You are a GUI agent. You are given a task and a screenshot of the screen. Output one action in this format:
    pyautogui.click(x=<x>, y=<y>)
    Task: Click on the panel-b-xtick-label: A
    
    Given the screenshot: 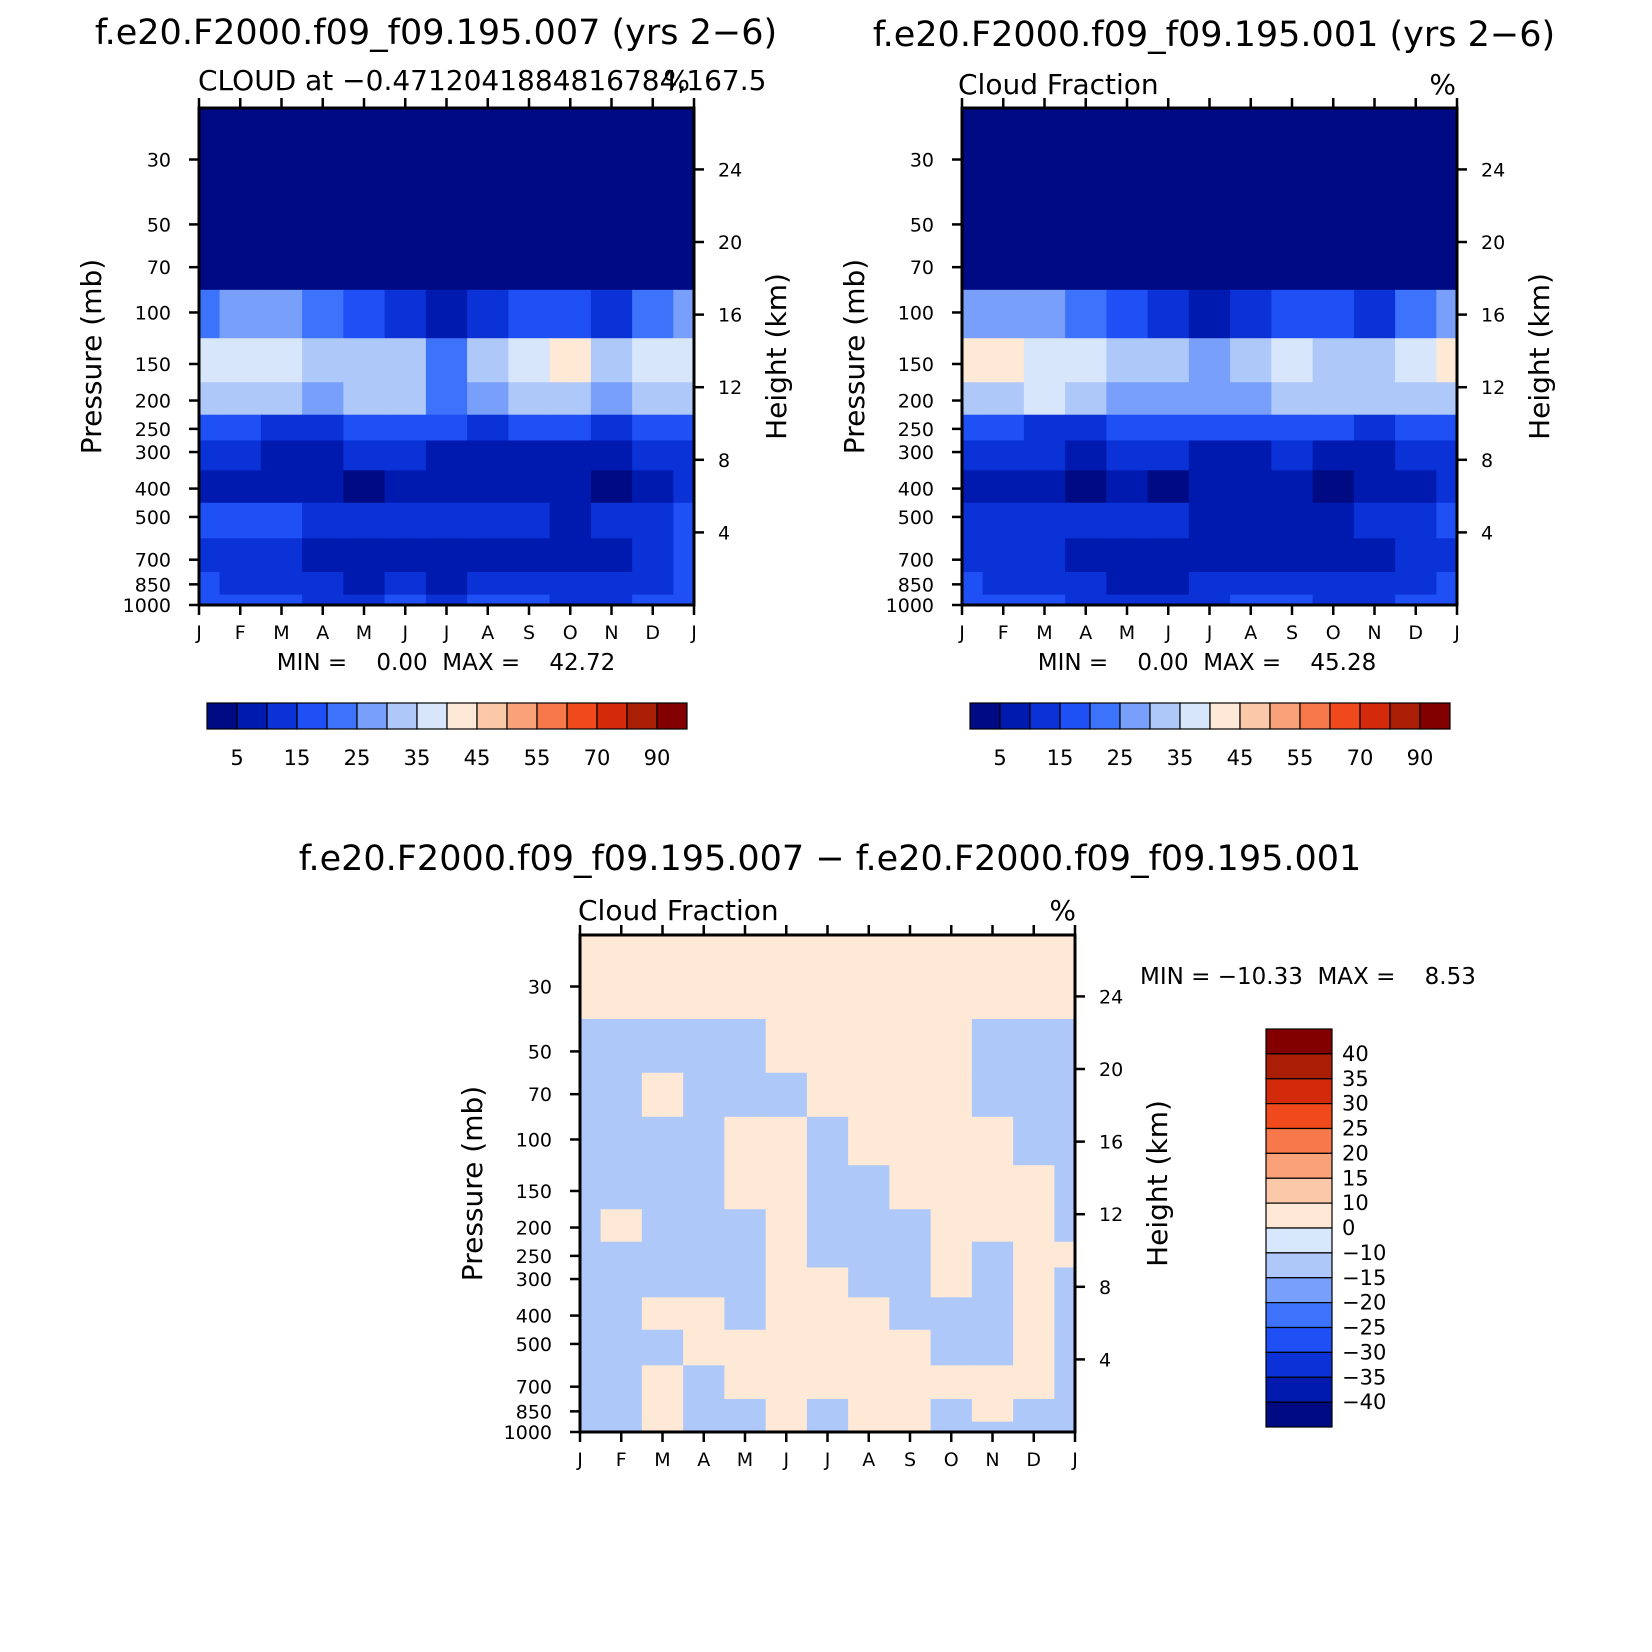 What is the action you would take?
    pyautogui.click(x=1250, y=633)
    